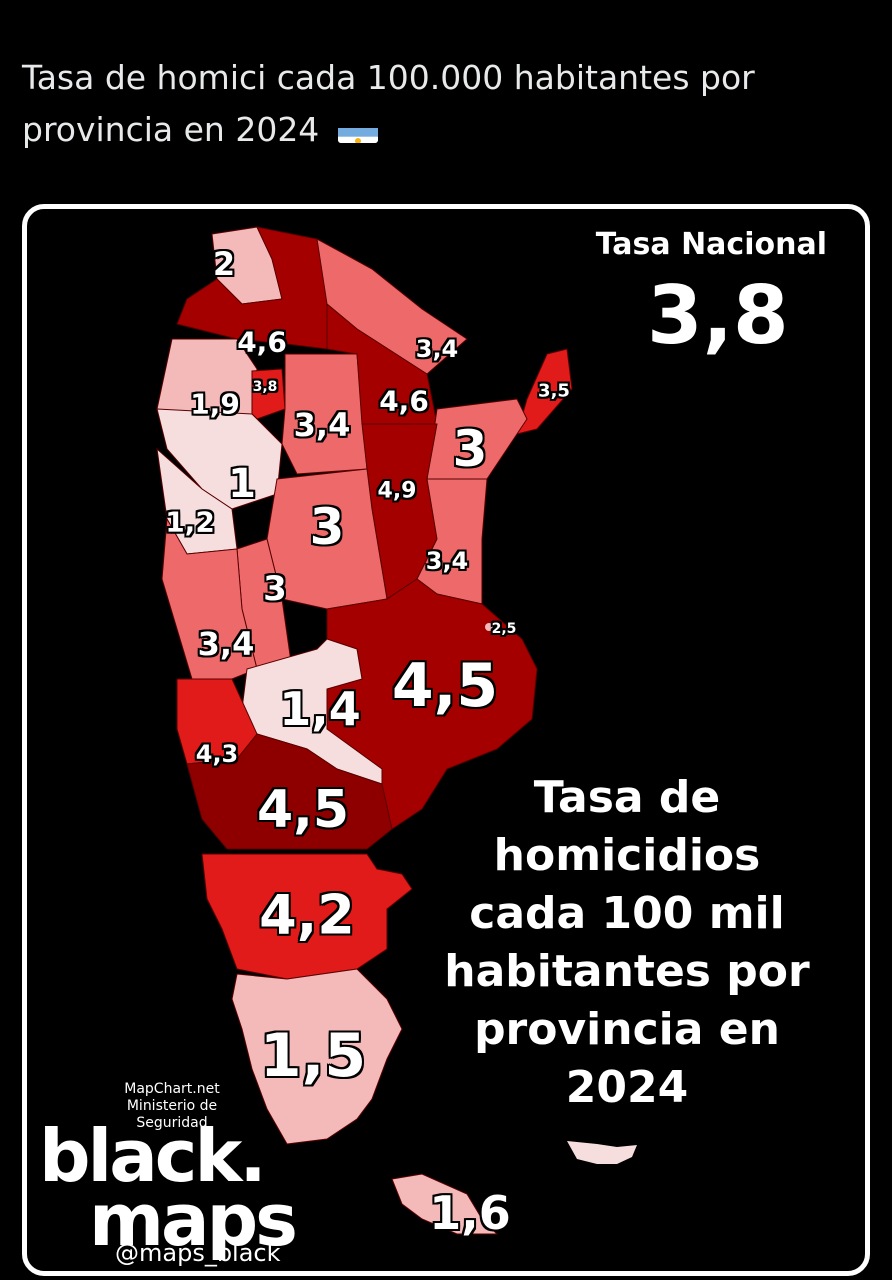  I want to click on rate-label-formosa: 3,4, so click(437, 349).